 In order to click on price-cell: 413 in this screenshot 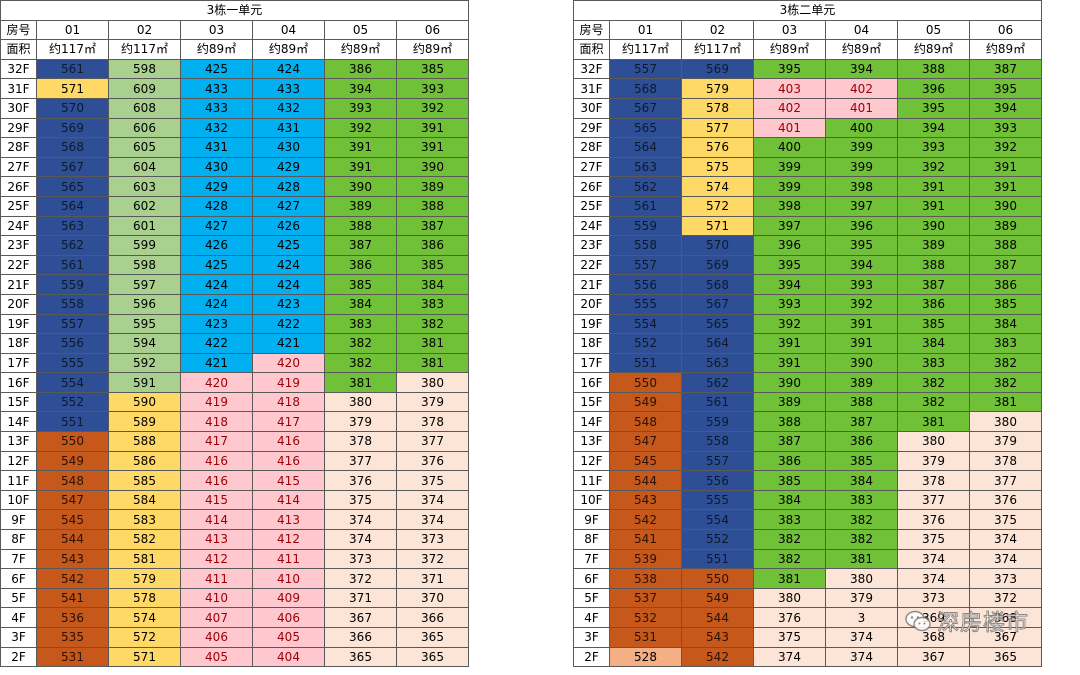, I will do `click(288, 520)`.